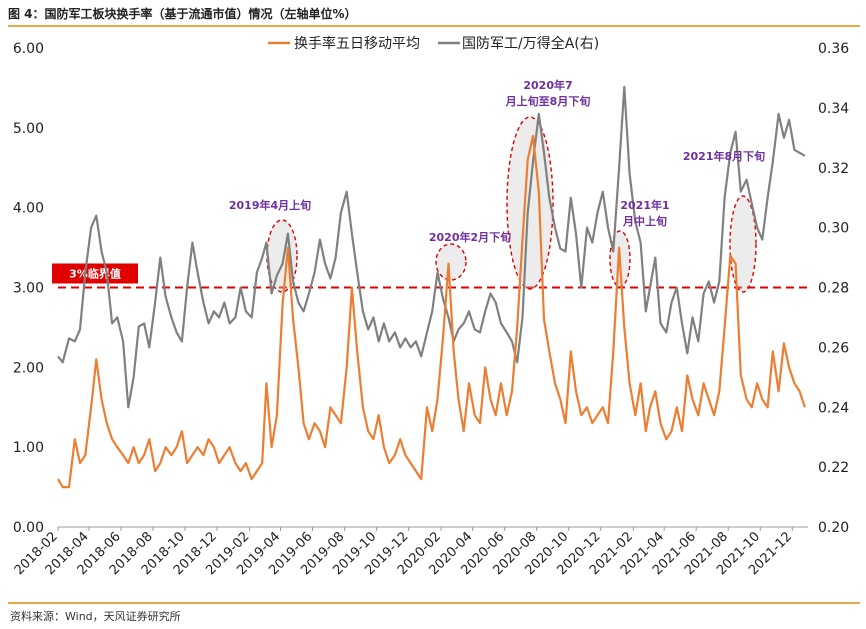 This screenshot has width=866, height=629. What do you see at coordinates (833, 49) in the screenshot?
I see `y-right-tick-label: 0.36` at bounding box center [833, 49].